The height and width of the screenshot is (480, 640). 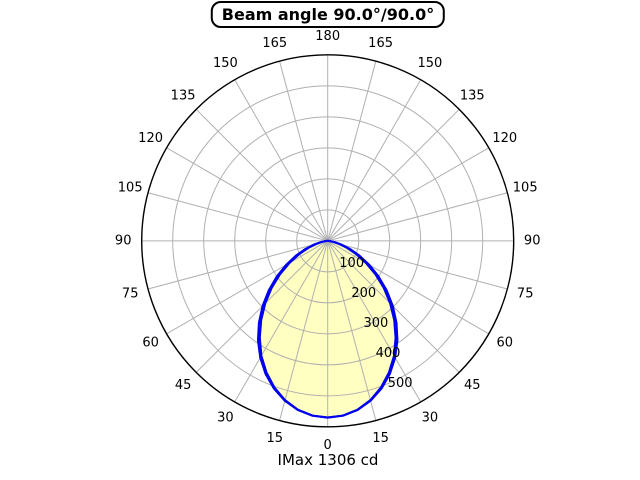 What do you see at coordinates (328, 14) in the screenshot?
I see `chart-title: Beam angle 90.0°/90.0°` at bounding box center [328, 14].